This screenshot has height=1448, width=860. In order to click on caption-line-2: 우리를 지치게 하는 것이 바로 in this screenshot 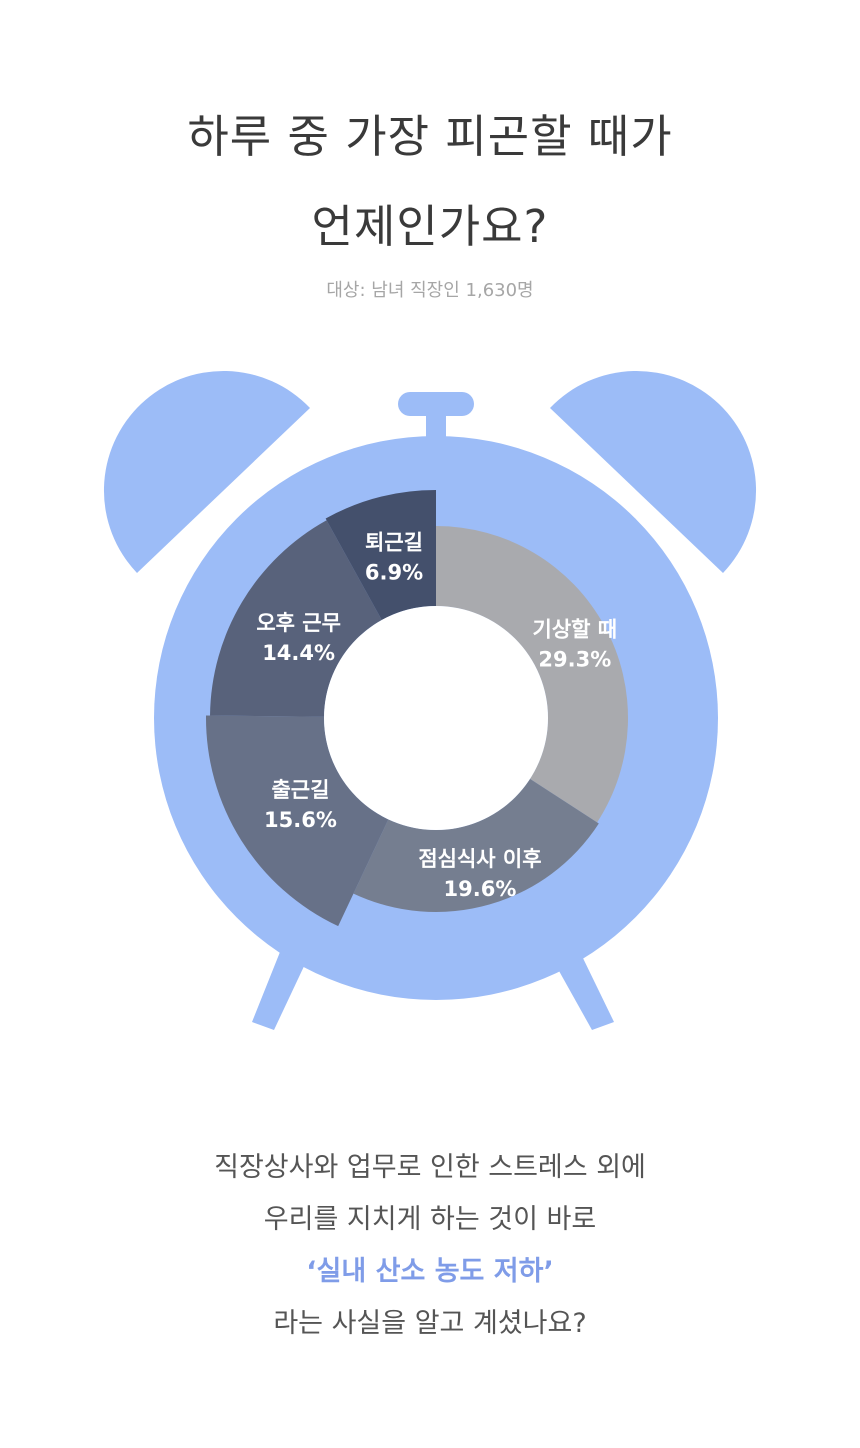, I will do `click(430, 1219)`.